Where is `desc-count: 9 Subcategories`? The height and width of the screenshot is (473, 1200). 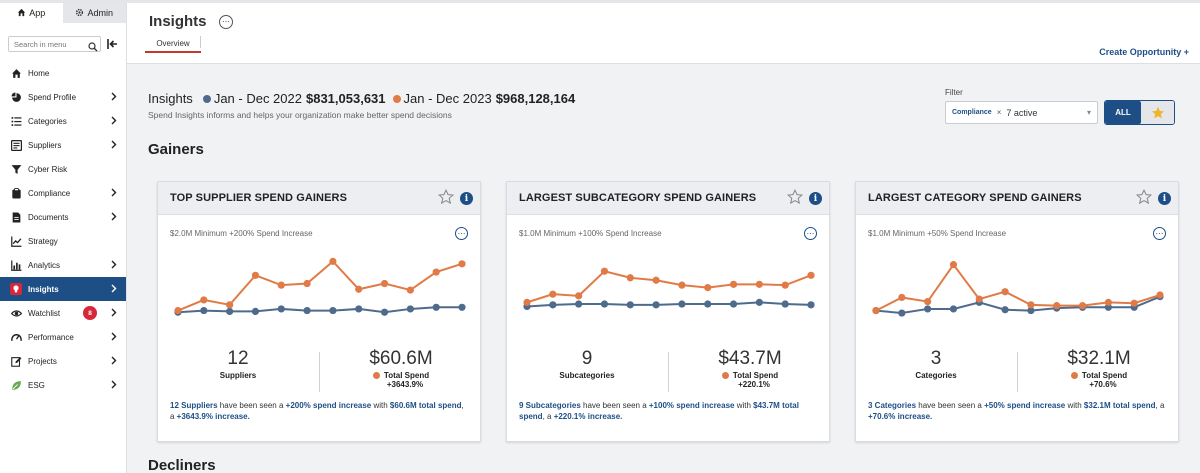 desc-count: 9 Subcategories is located at coordinates (550, 405).